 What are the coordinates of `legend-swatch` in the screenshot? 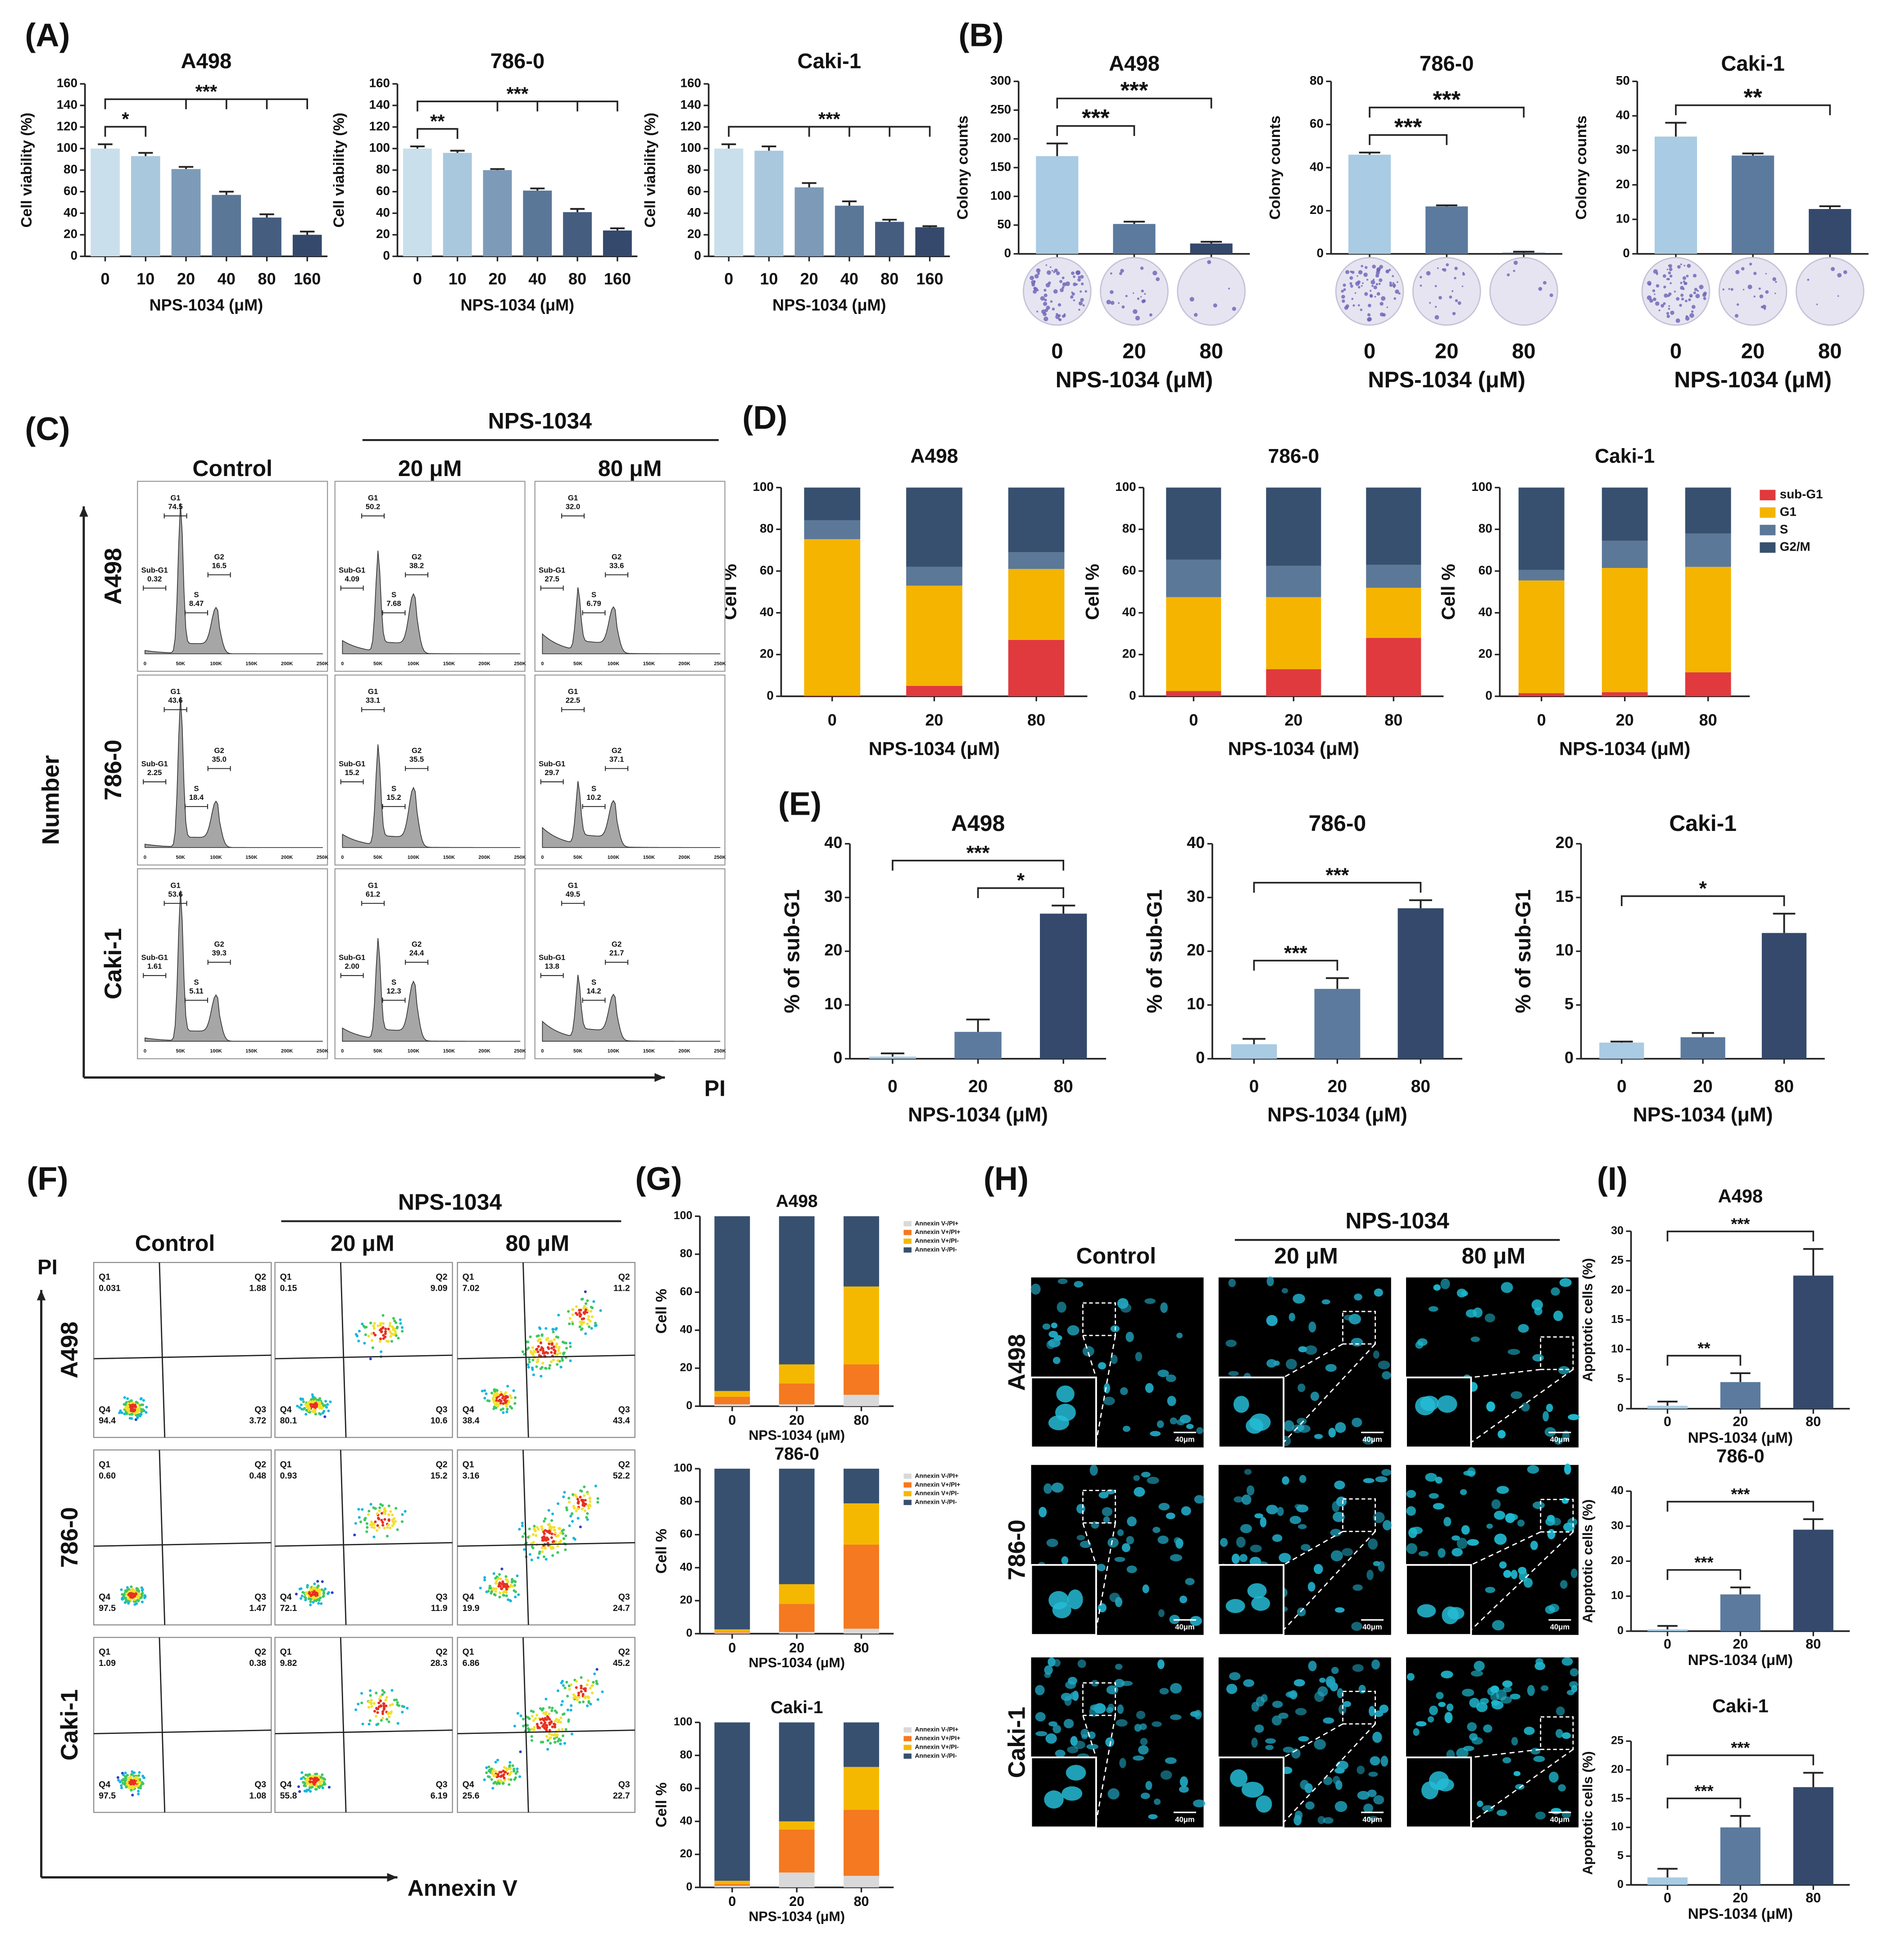 It's located at (907, 1476).